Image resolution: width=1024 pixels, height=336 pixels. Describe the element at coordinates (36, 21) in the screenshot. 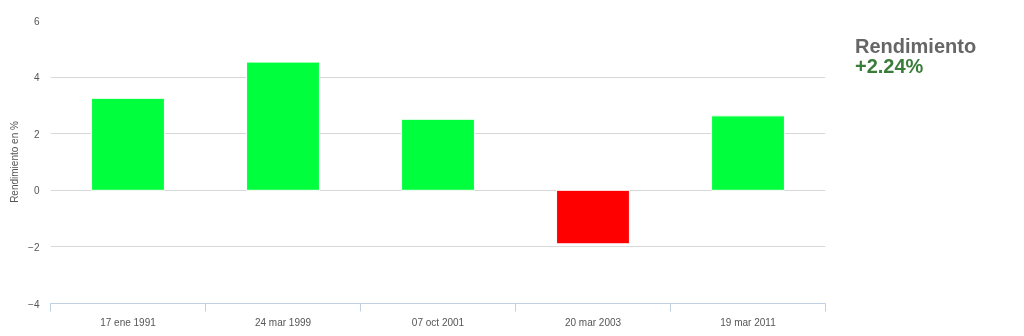

I see `y-tick-label: 6` at that location.